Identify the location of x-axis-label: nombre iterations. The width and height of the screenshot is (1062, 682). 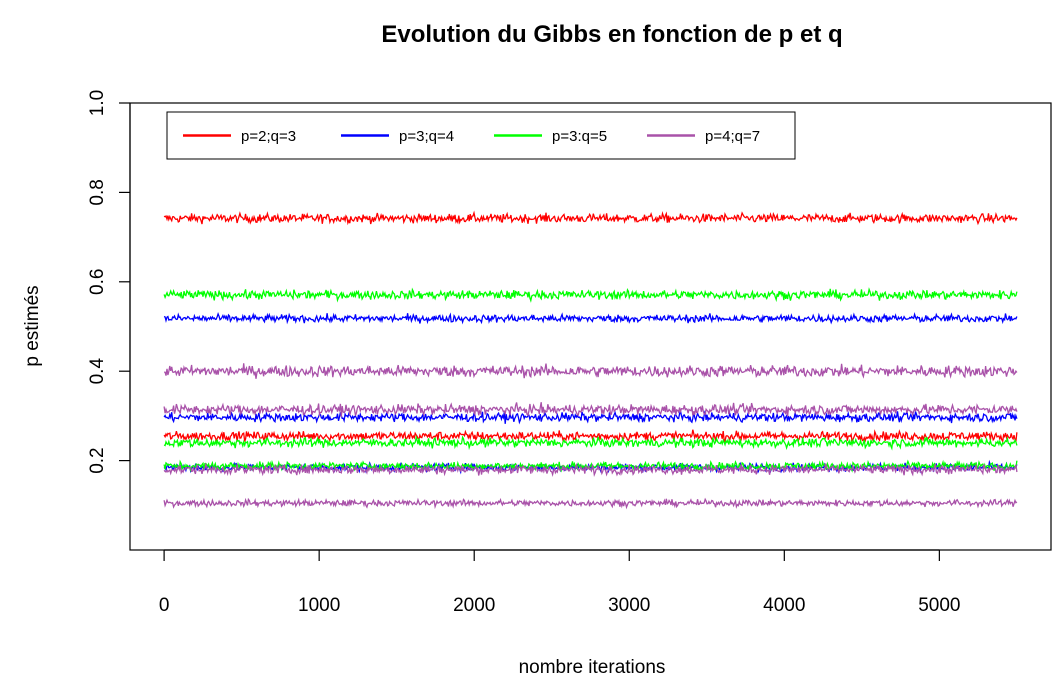
(592, 667).